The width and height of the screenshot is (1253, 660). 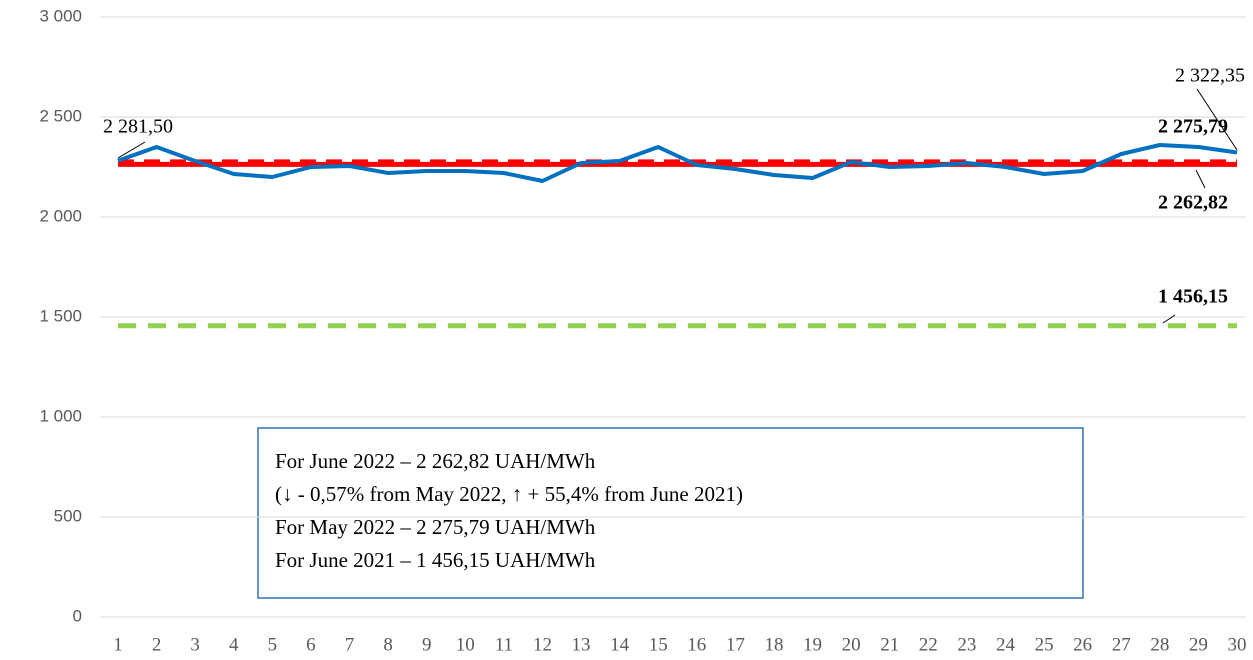 What do you see at coordinates (1193, 203) in the screenshot?
I see `data-label: 2 262,82` at bounding box center [1193, 203].